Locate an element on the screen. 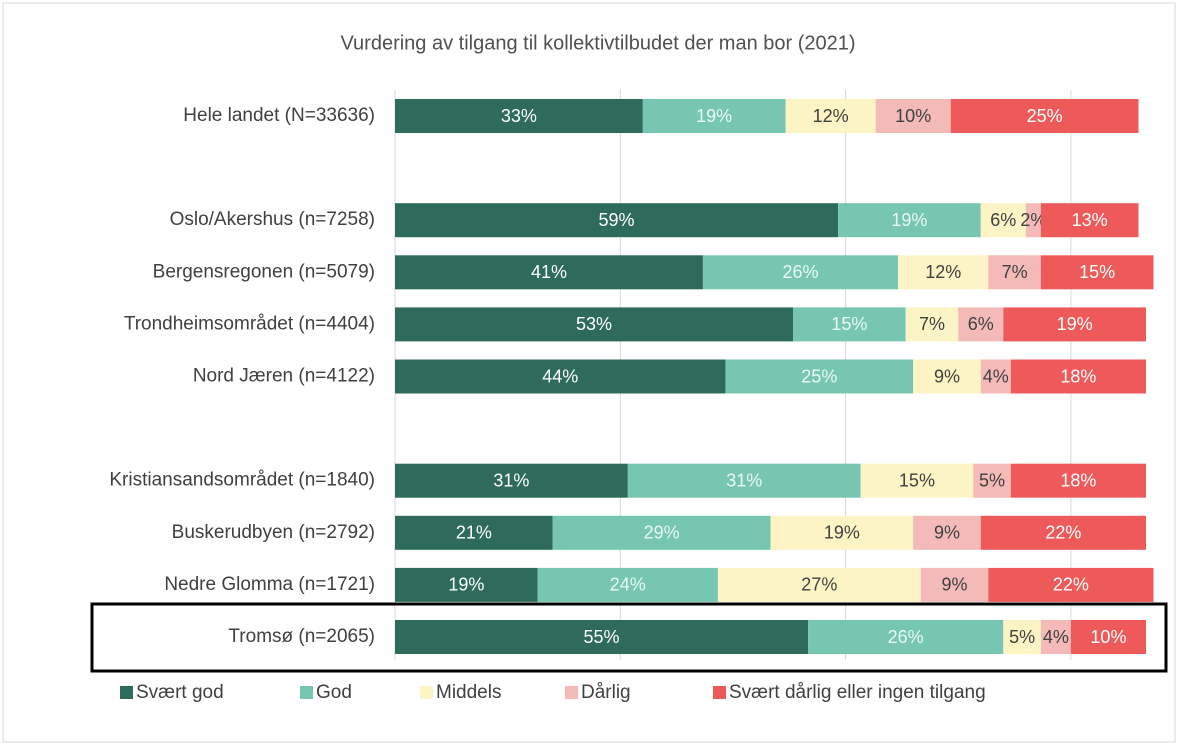  legend-label: Dårlig is located at coordinates (606, 692).